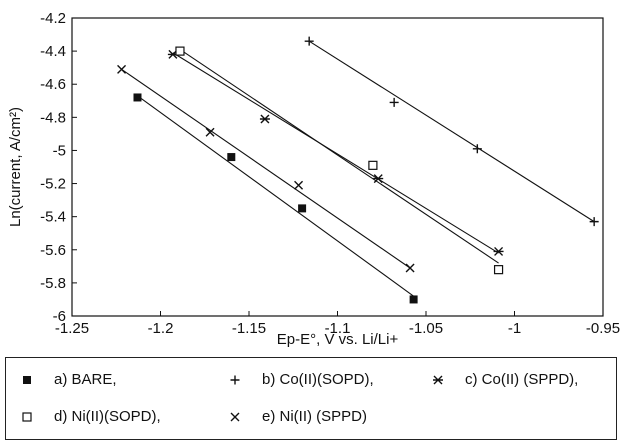  What do you see at coordinates (53, 283) in the screenshot?
I see `y-tick-label: -5.8` at bounding box center [53, 283].